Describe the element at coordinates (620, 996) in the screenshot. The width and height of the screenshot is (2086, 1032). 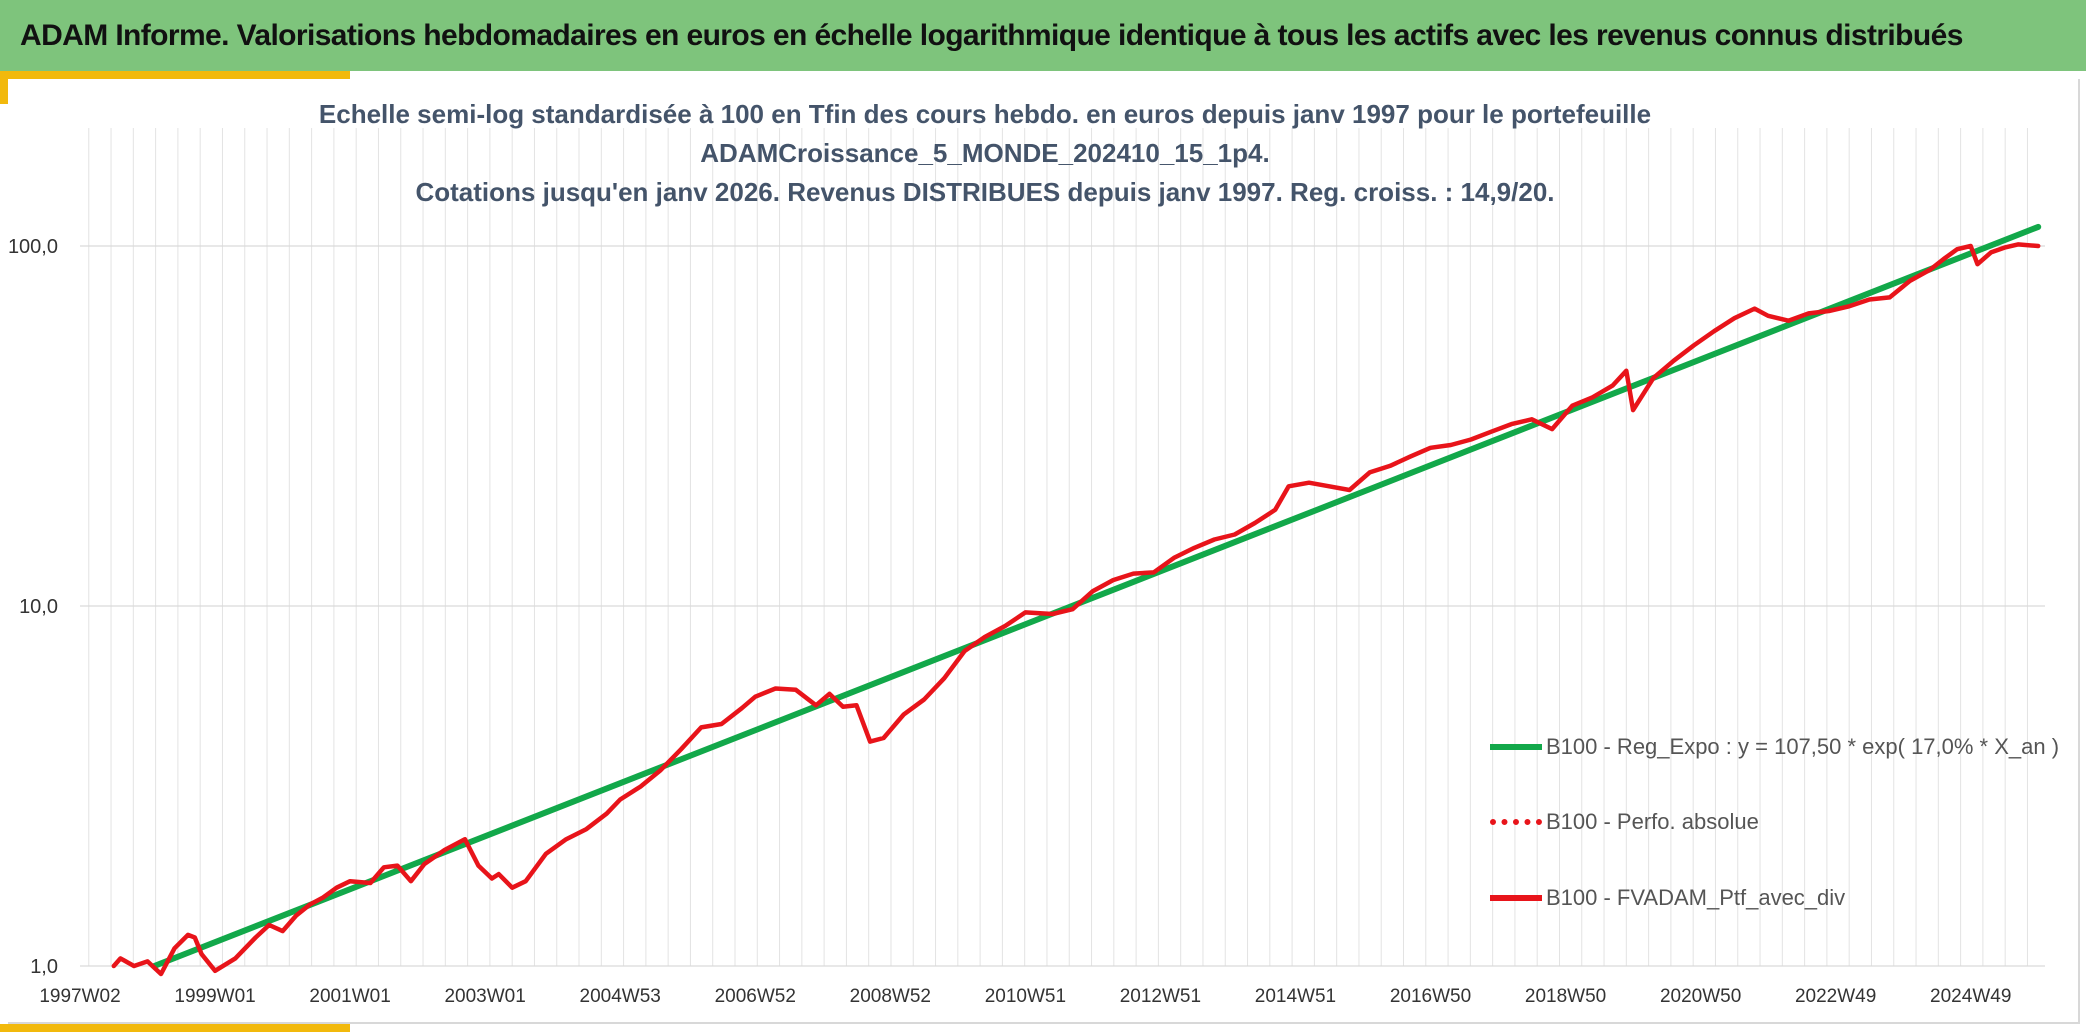
I see `x-tick-label: 2004W53` at that location.